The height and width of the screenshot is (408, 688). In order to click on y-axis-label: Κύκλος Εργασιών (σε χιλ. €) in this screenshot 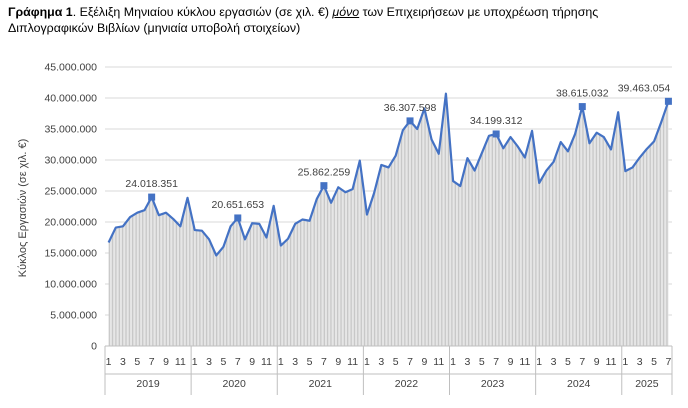, I will do `click(23, 208)`.